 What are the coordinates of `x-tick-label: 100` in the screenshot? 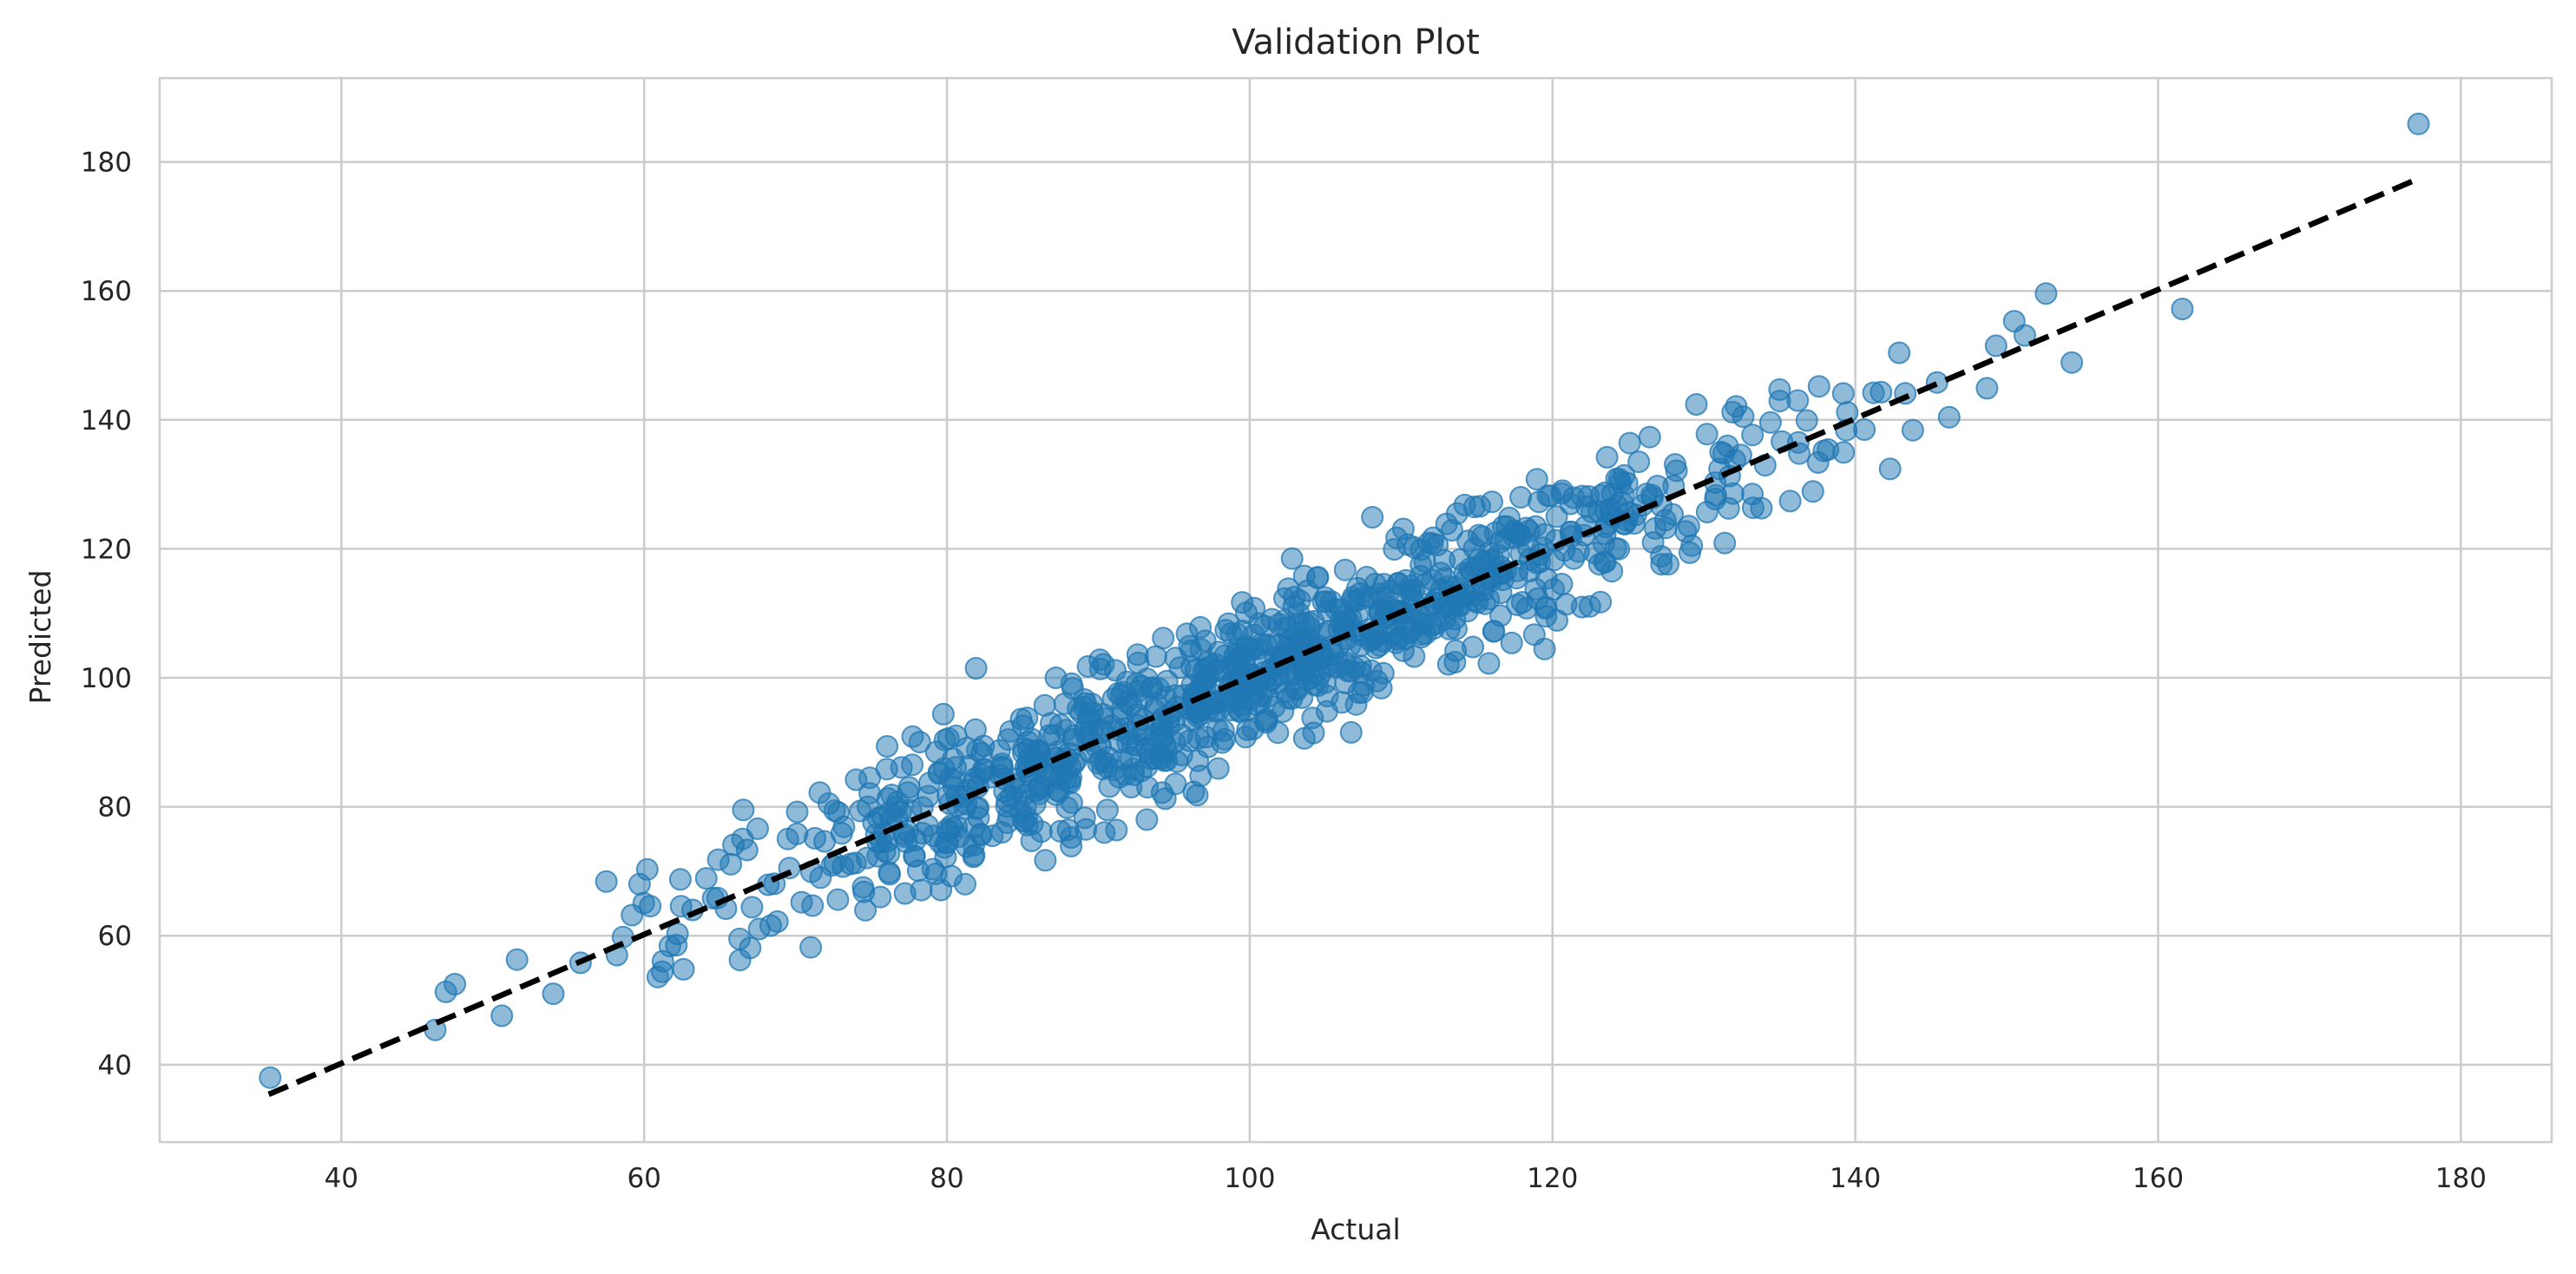 It's located at (1249, 1178).